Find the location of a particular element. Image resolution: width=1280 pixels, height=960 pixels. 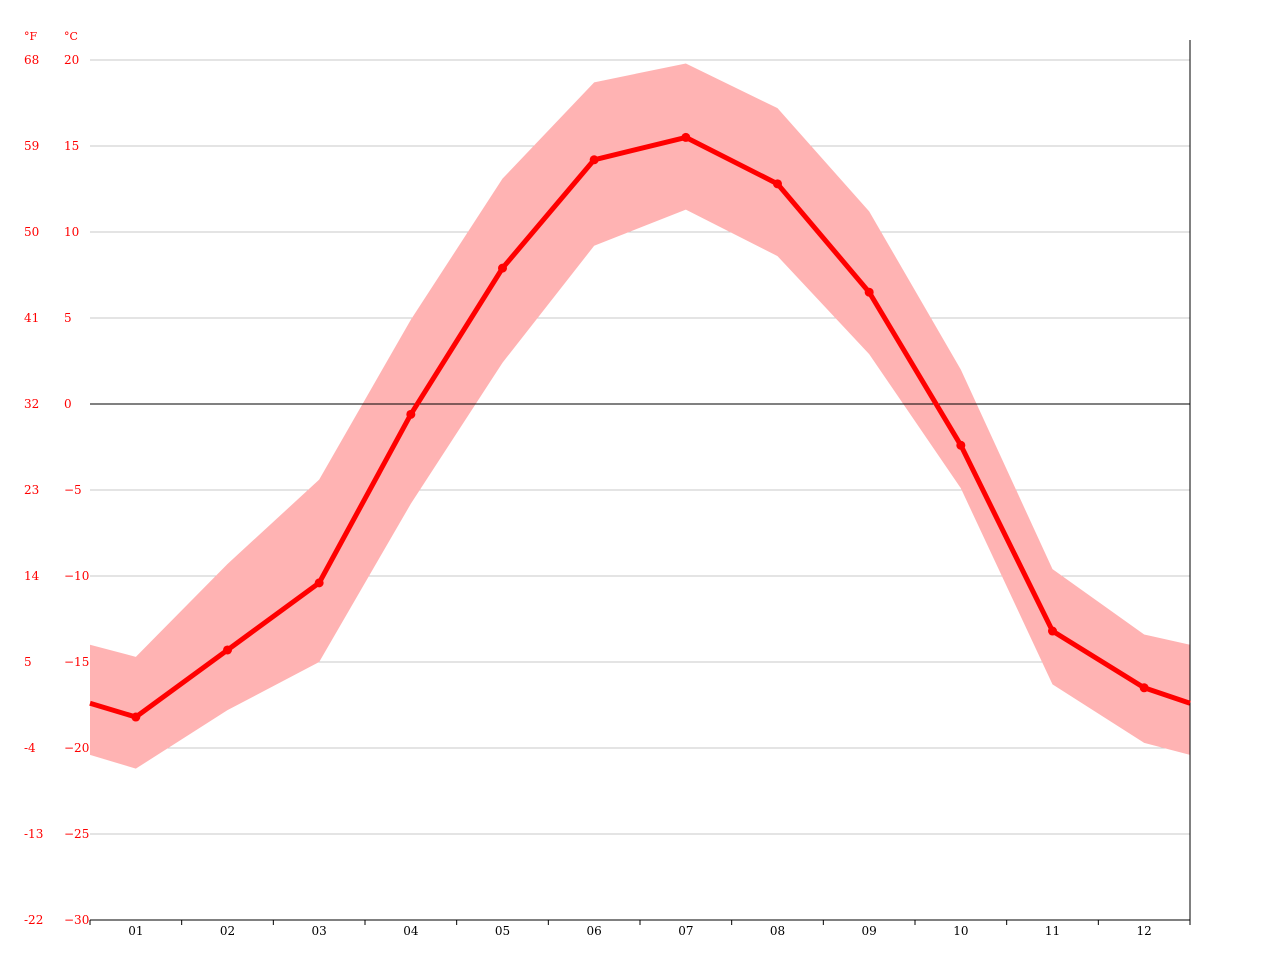

y-tick-label-fahrenheit: 23 is located at coordinates (31, 490).